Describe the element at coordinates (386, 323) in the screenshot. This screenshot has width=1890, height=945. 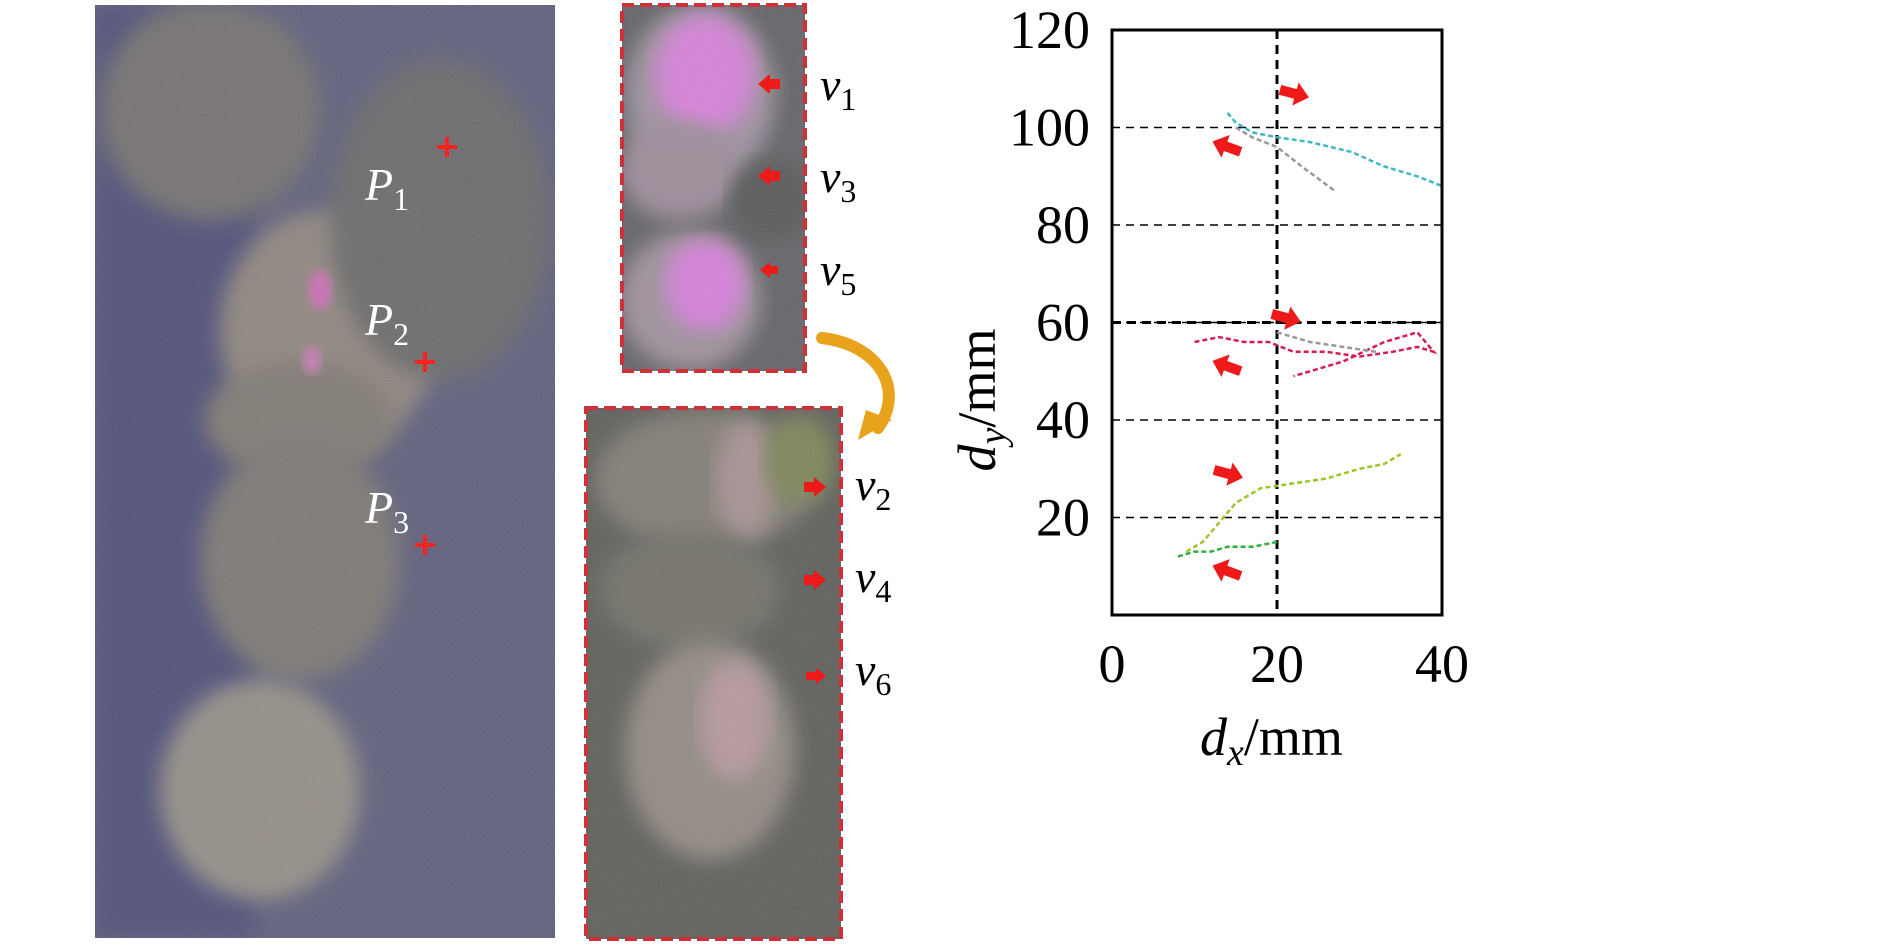
I see `point-label-p2: P2` at that location.